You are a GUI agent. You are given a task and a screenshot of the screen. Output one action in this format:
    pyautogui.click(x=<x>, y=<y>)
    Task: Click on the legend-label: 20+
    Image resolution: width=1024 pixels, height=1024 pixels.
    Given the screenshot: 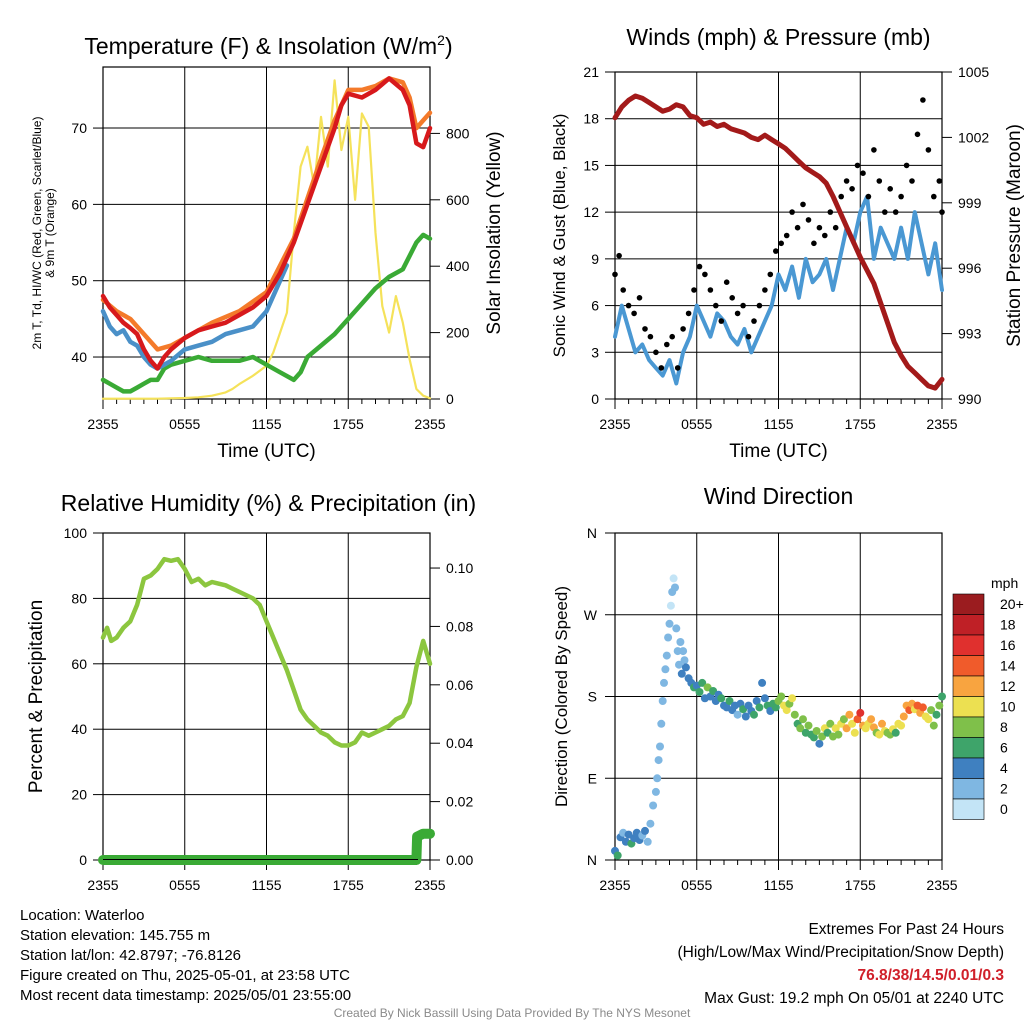 What is the action you would take?
    pyautogui.click(x=1012, y=604)
    